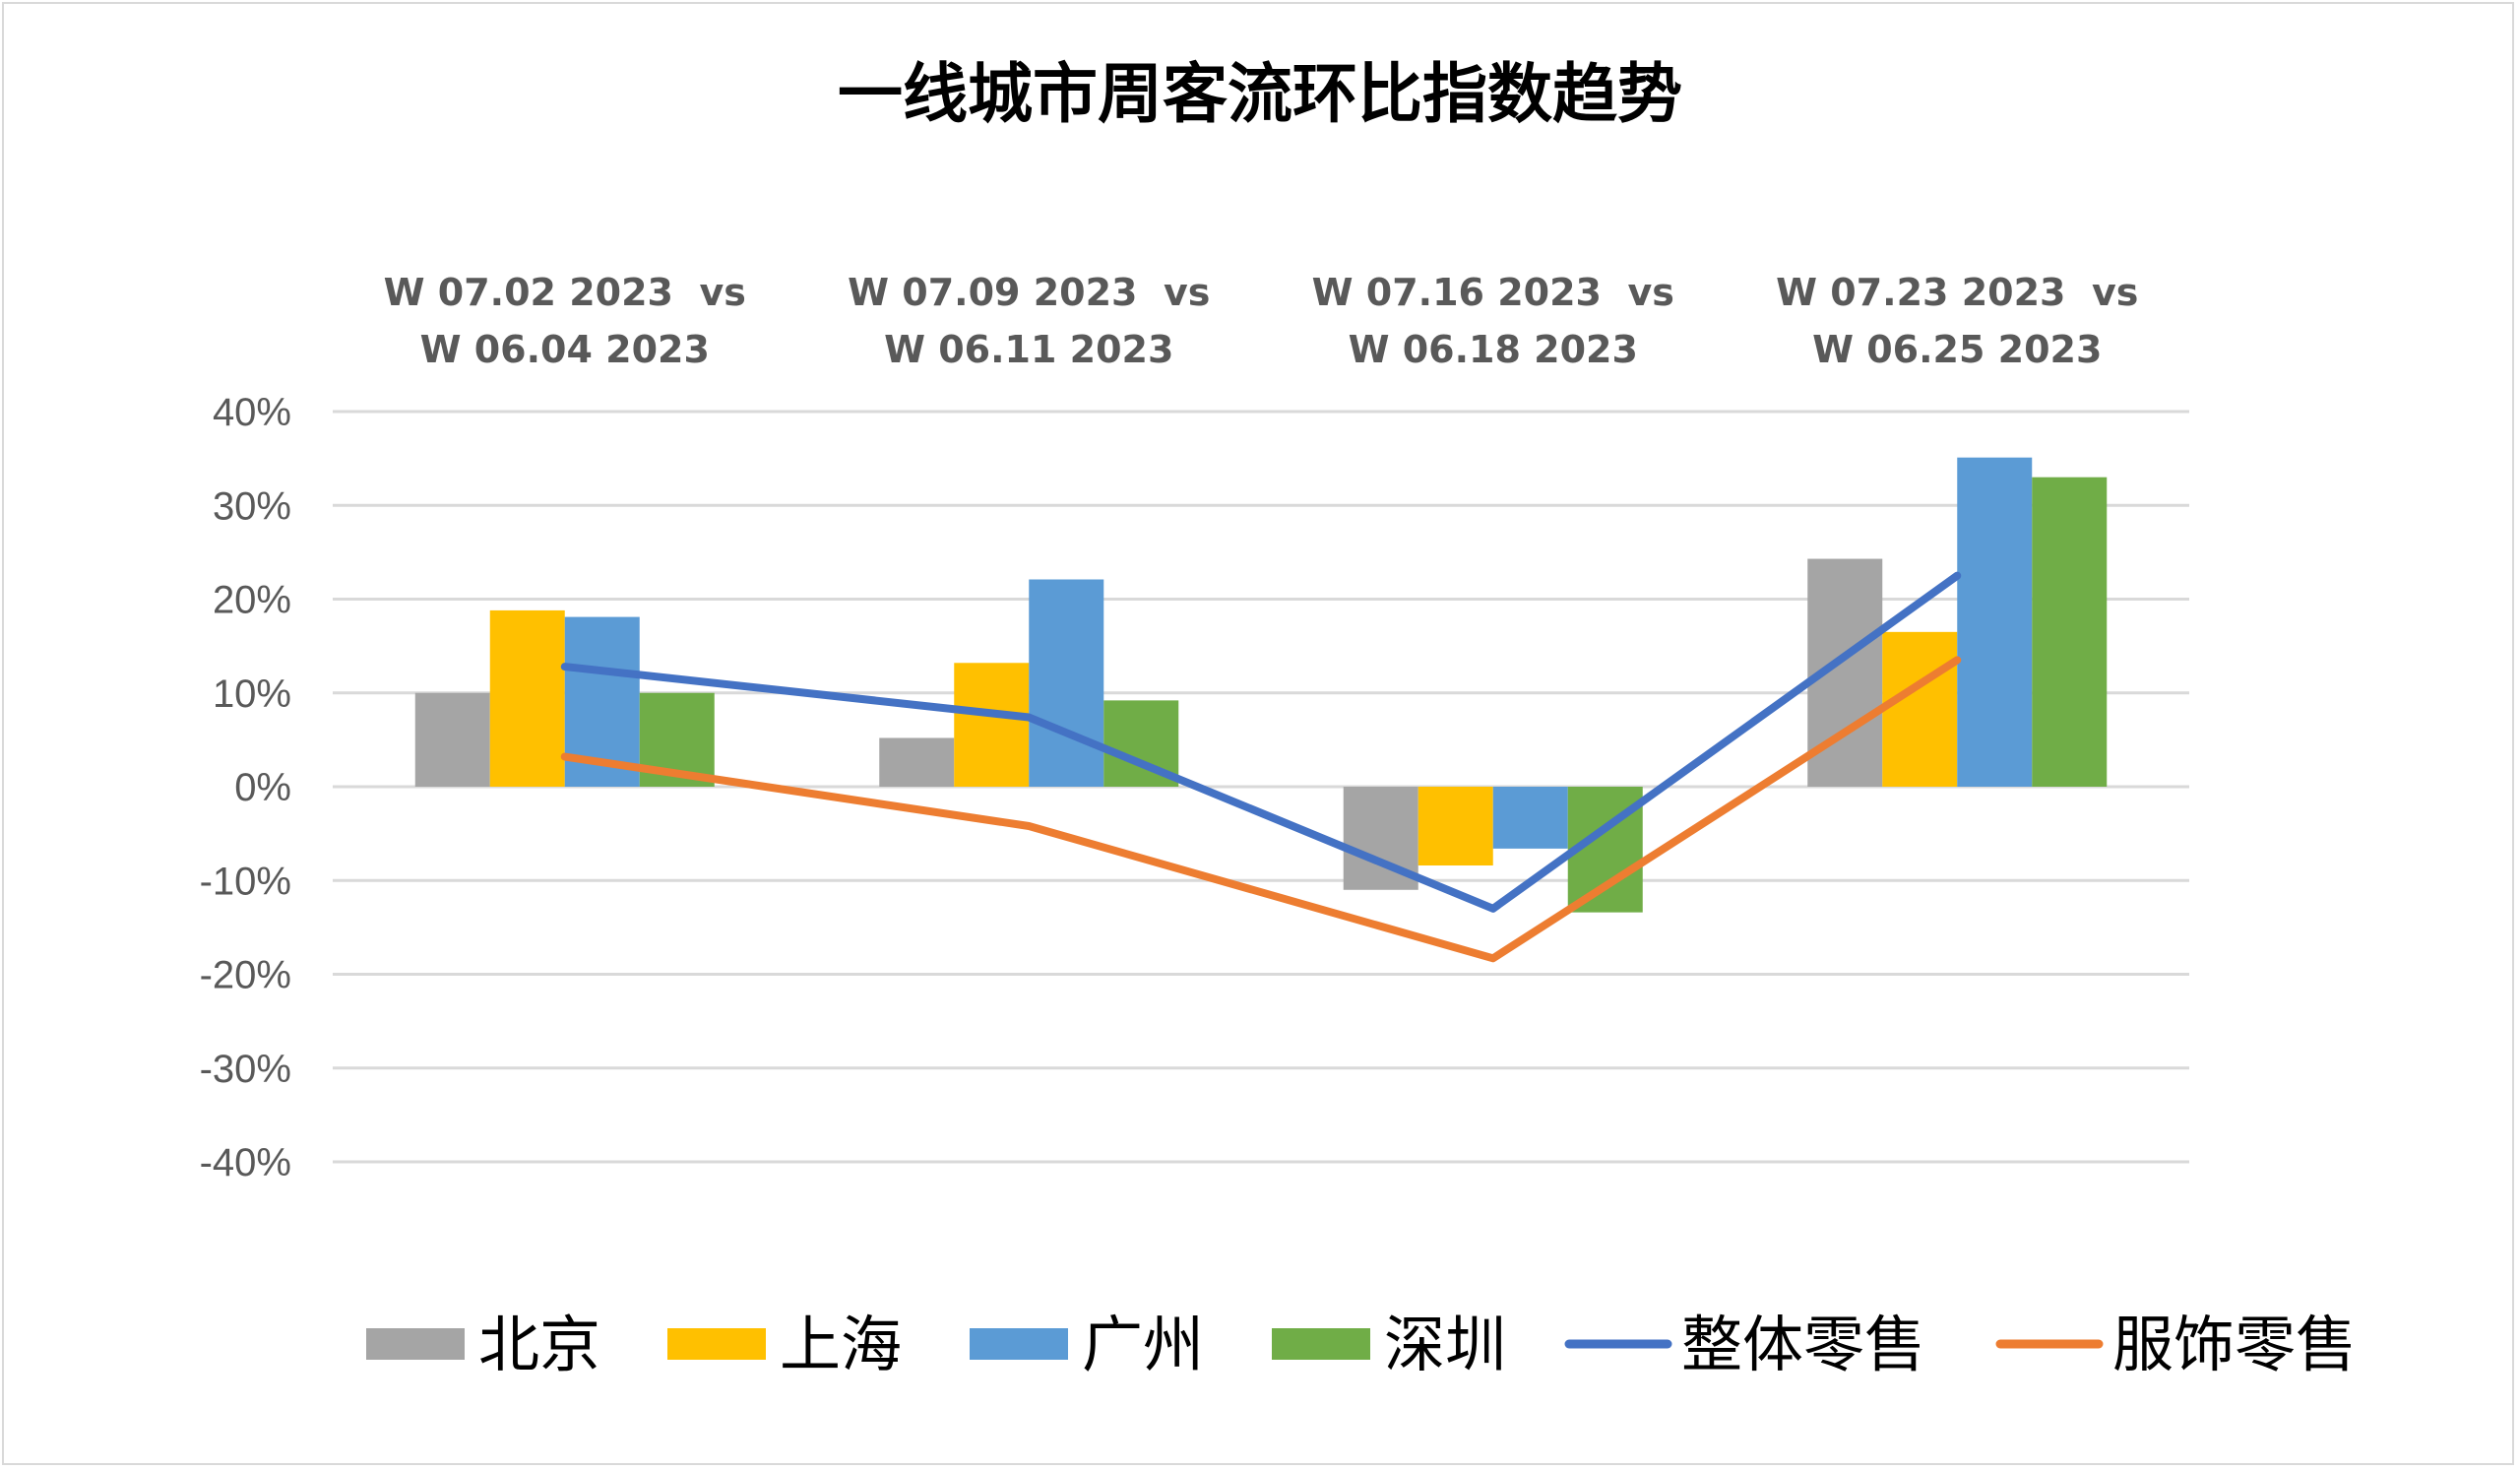  I want to click on y-tick-label: 10%, so click(252, 694).